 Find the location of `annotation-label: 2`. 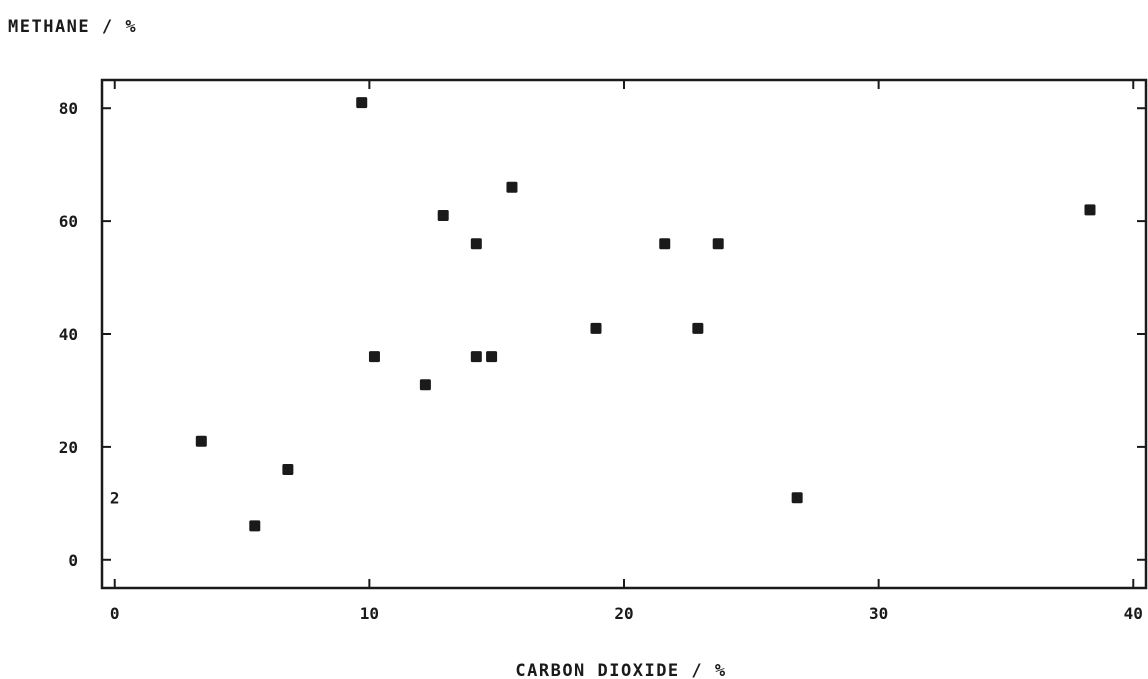

annotation-label: 2 is located at coordinates (115, 498).